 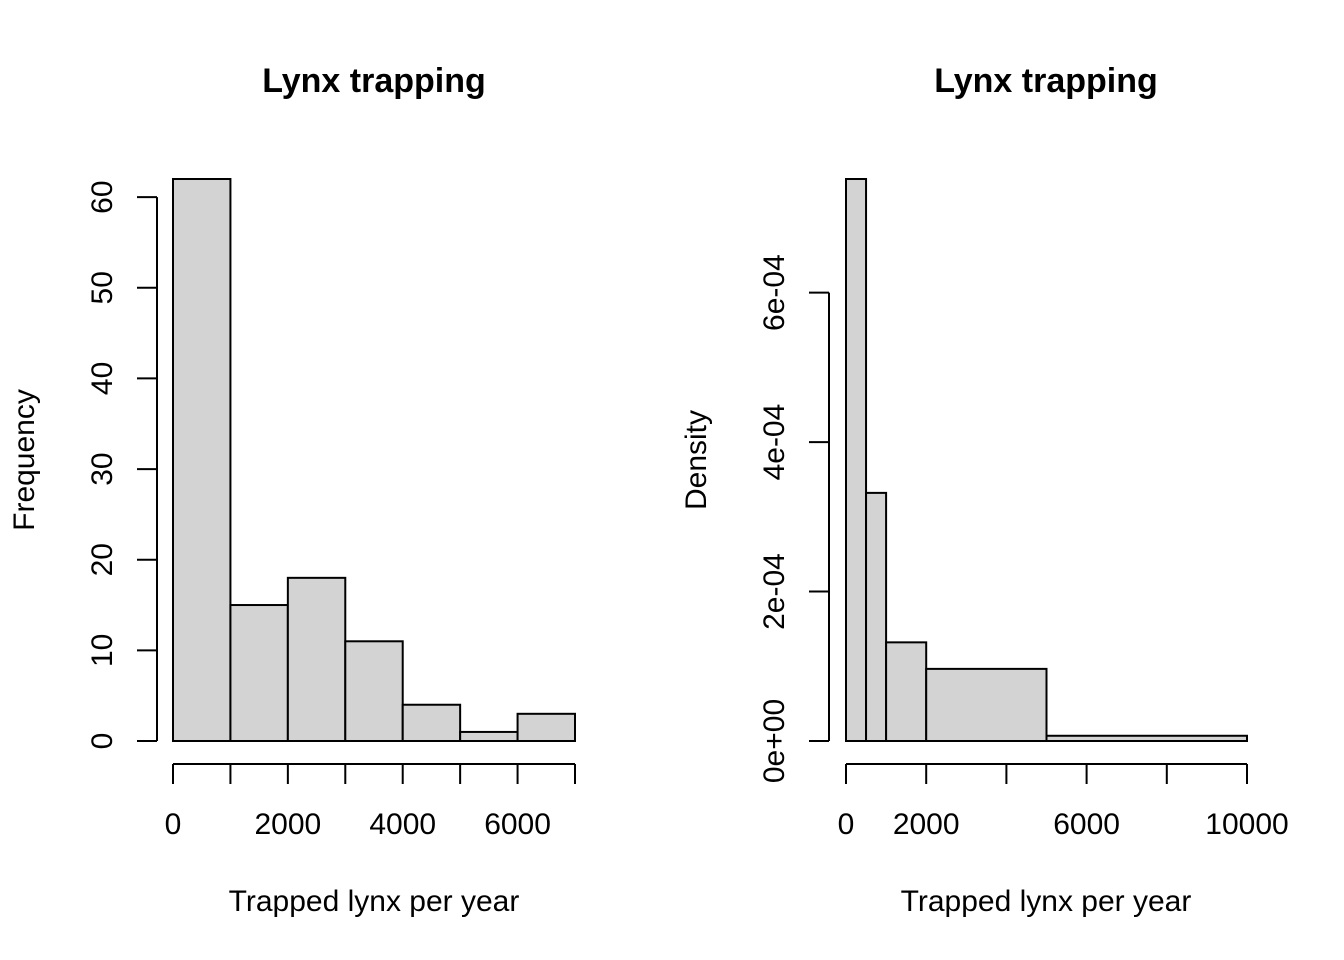 What do you see at coordinates (370, 802) in the screenshot?
I see `x-axis: 0 2000 4000 6000` at bounding box center [370, 802].